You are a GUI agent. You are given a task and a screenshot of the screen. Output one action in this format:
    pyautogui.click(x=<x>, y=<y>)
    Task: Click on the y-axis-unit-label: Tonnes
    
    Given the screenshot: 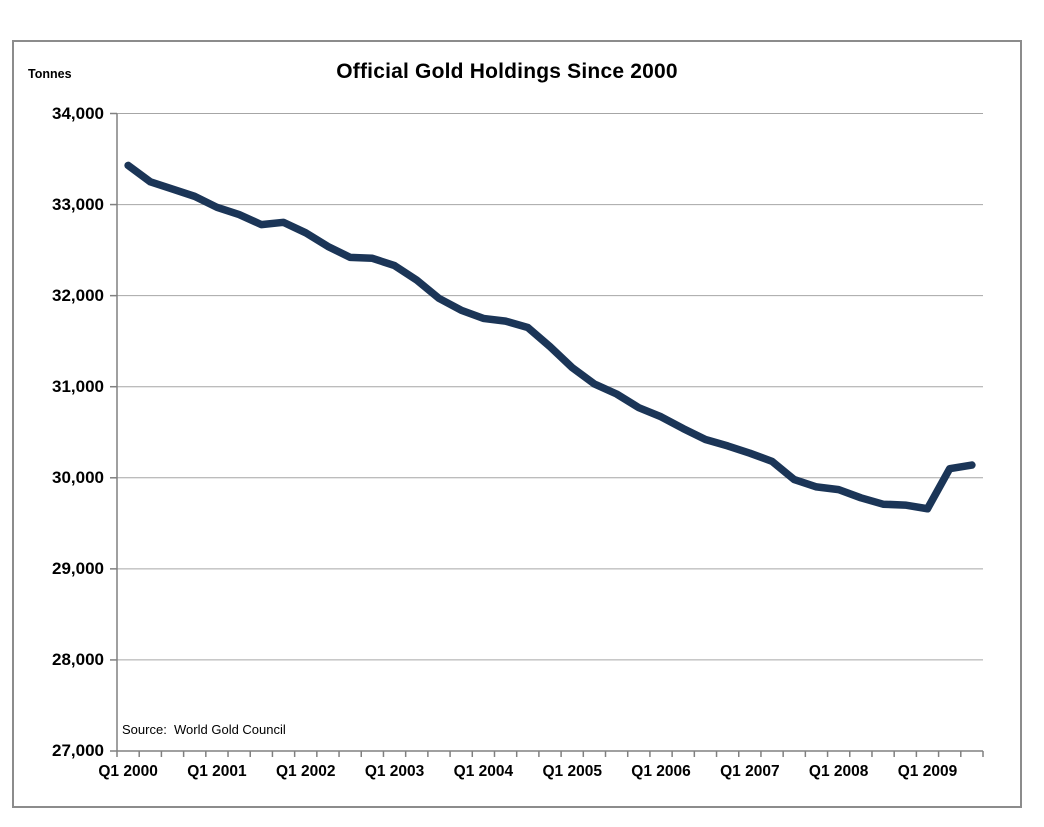 What is the action you would take?
    pyautogui.click(x=50, y=74)
    